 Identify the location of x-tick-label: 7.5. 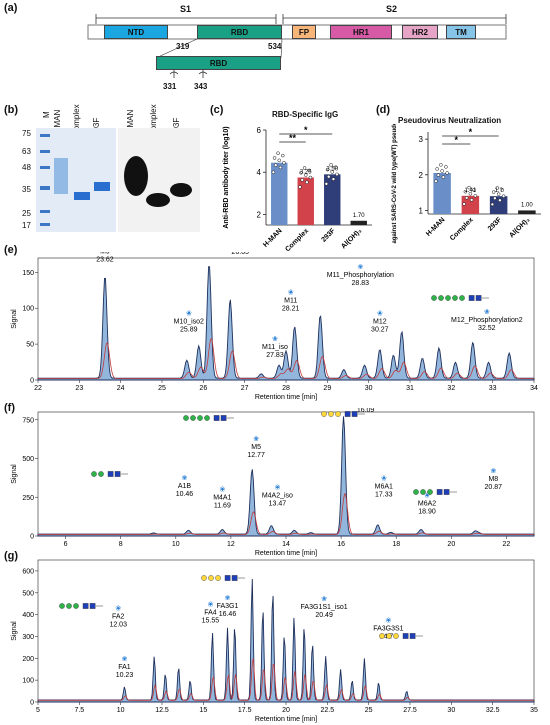
(79, 710).